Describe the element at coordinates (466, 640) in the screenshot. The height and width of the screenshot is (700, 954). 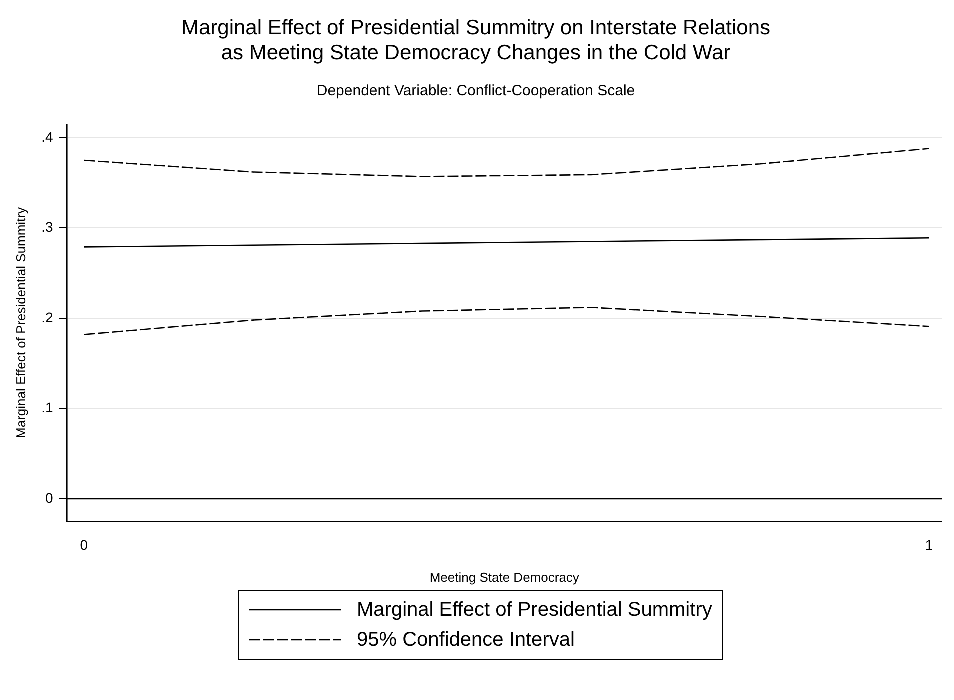
I see `legend-label: 95% Confidence Interval` at that location.